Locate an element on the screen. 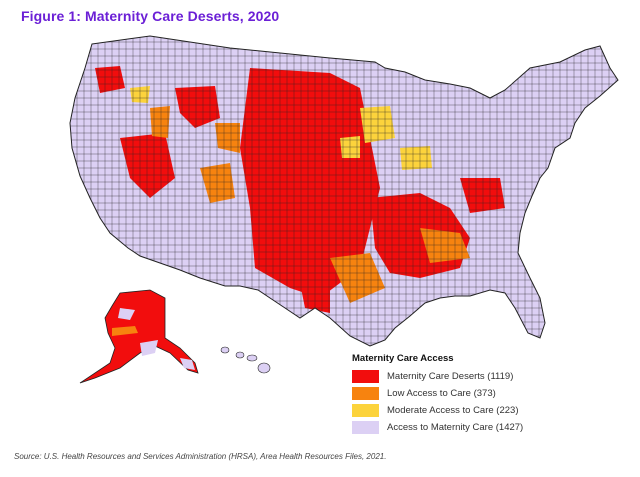  legend-label: Access to Maternity Care (1427) is located at coordinates (455, 427).